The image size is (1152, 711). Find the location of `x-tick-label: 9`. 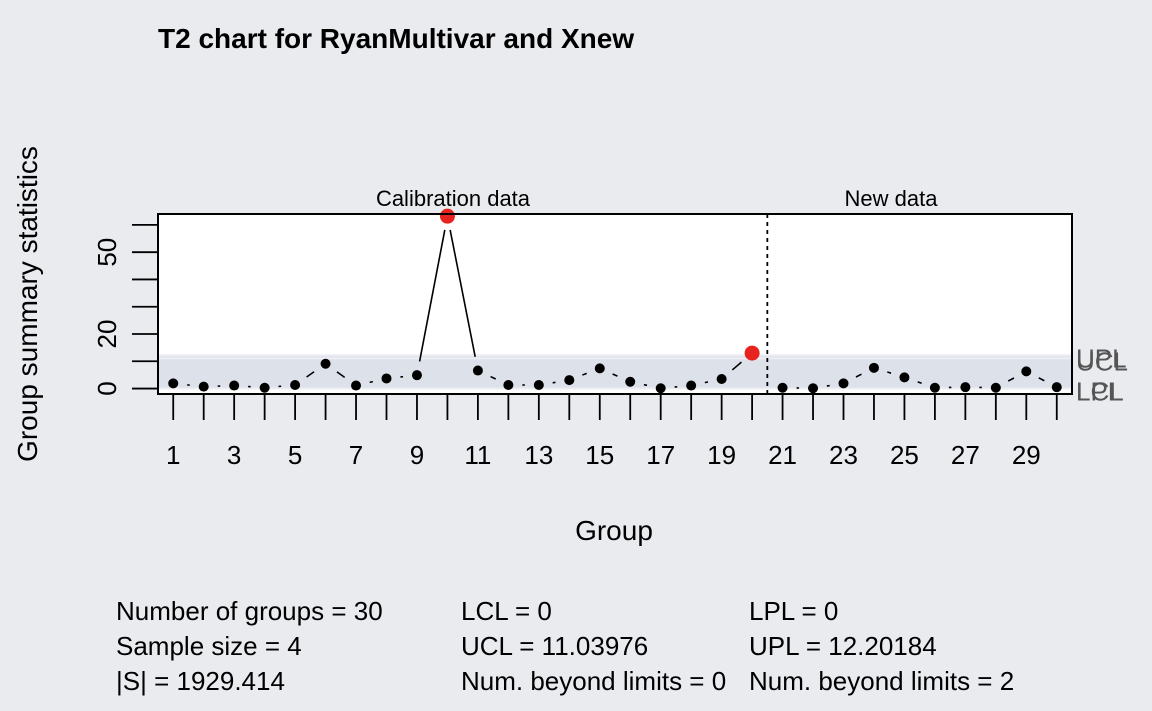

x-tick-label: 9 is located at coordinates (417, 455).